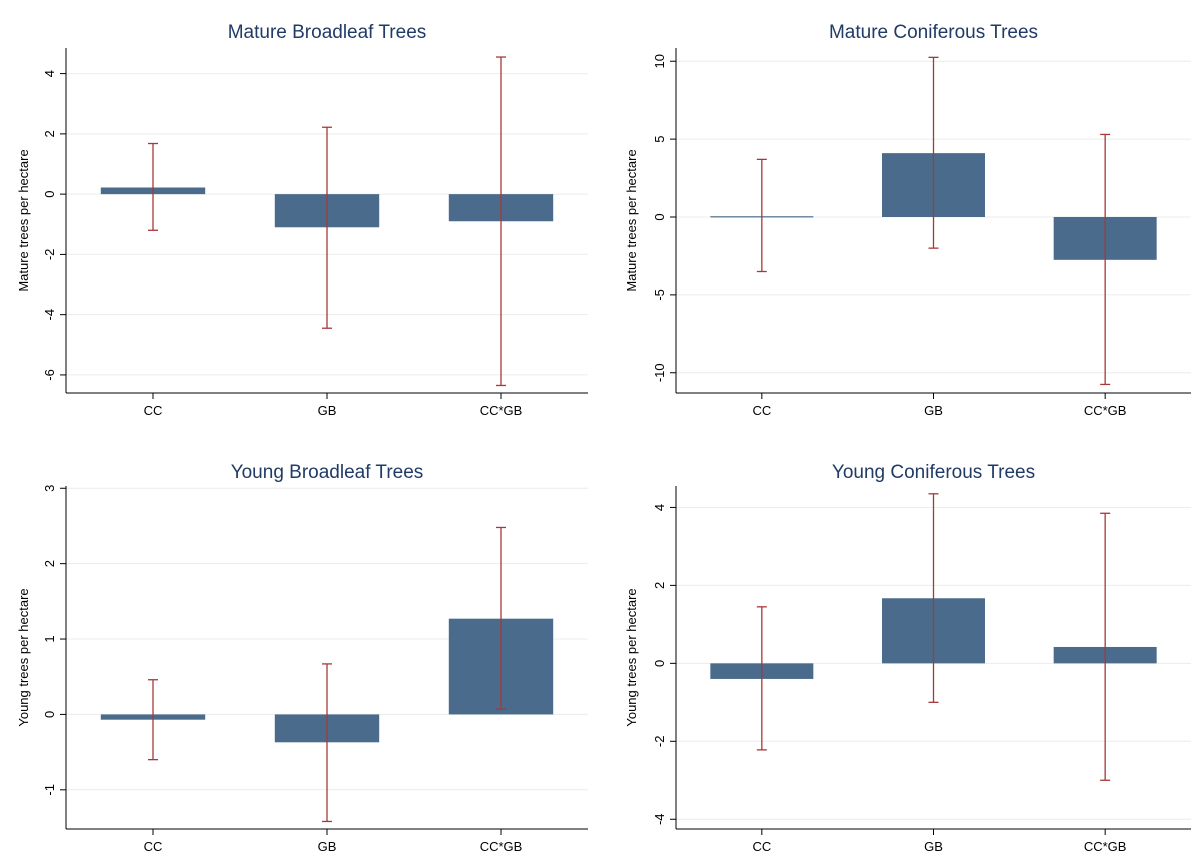 The height and width of the screenshot is (867, 1201). I want to click on y-tick-label: -1, so click(49, 790).